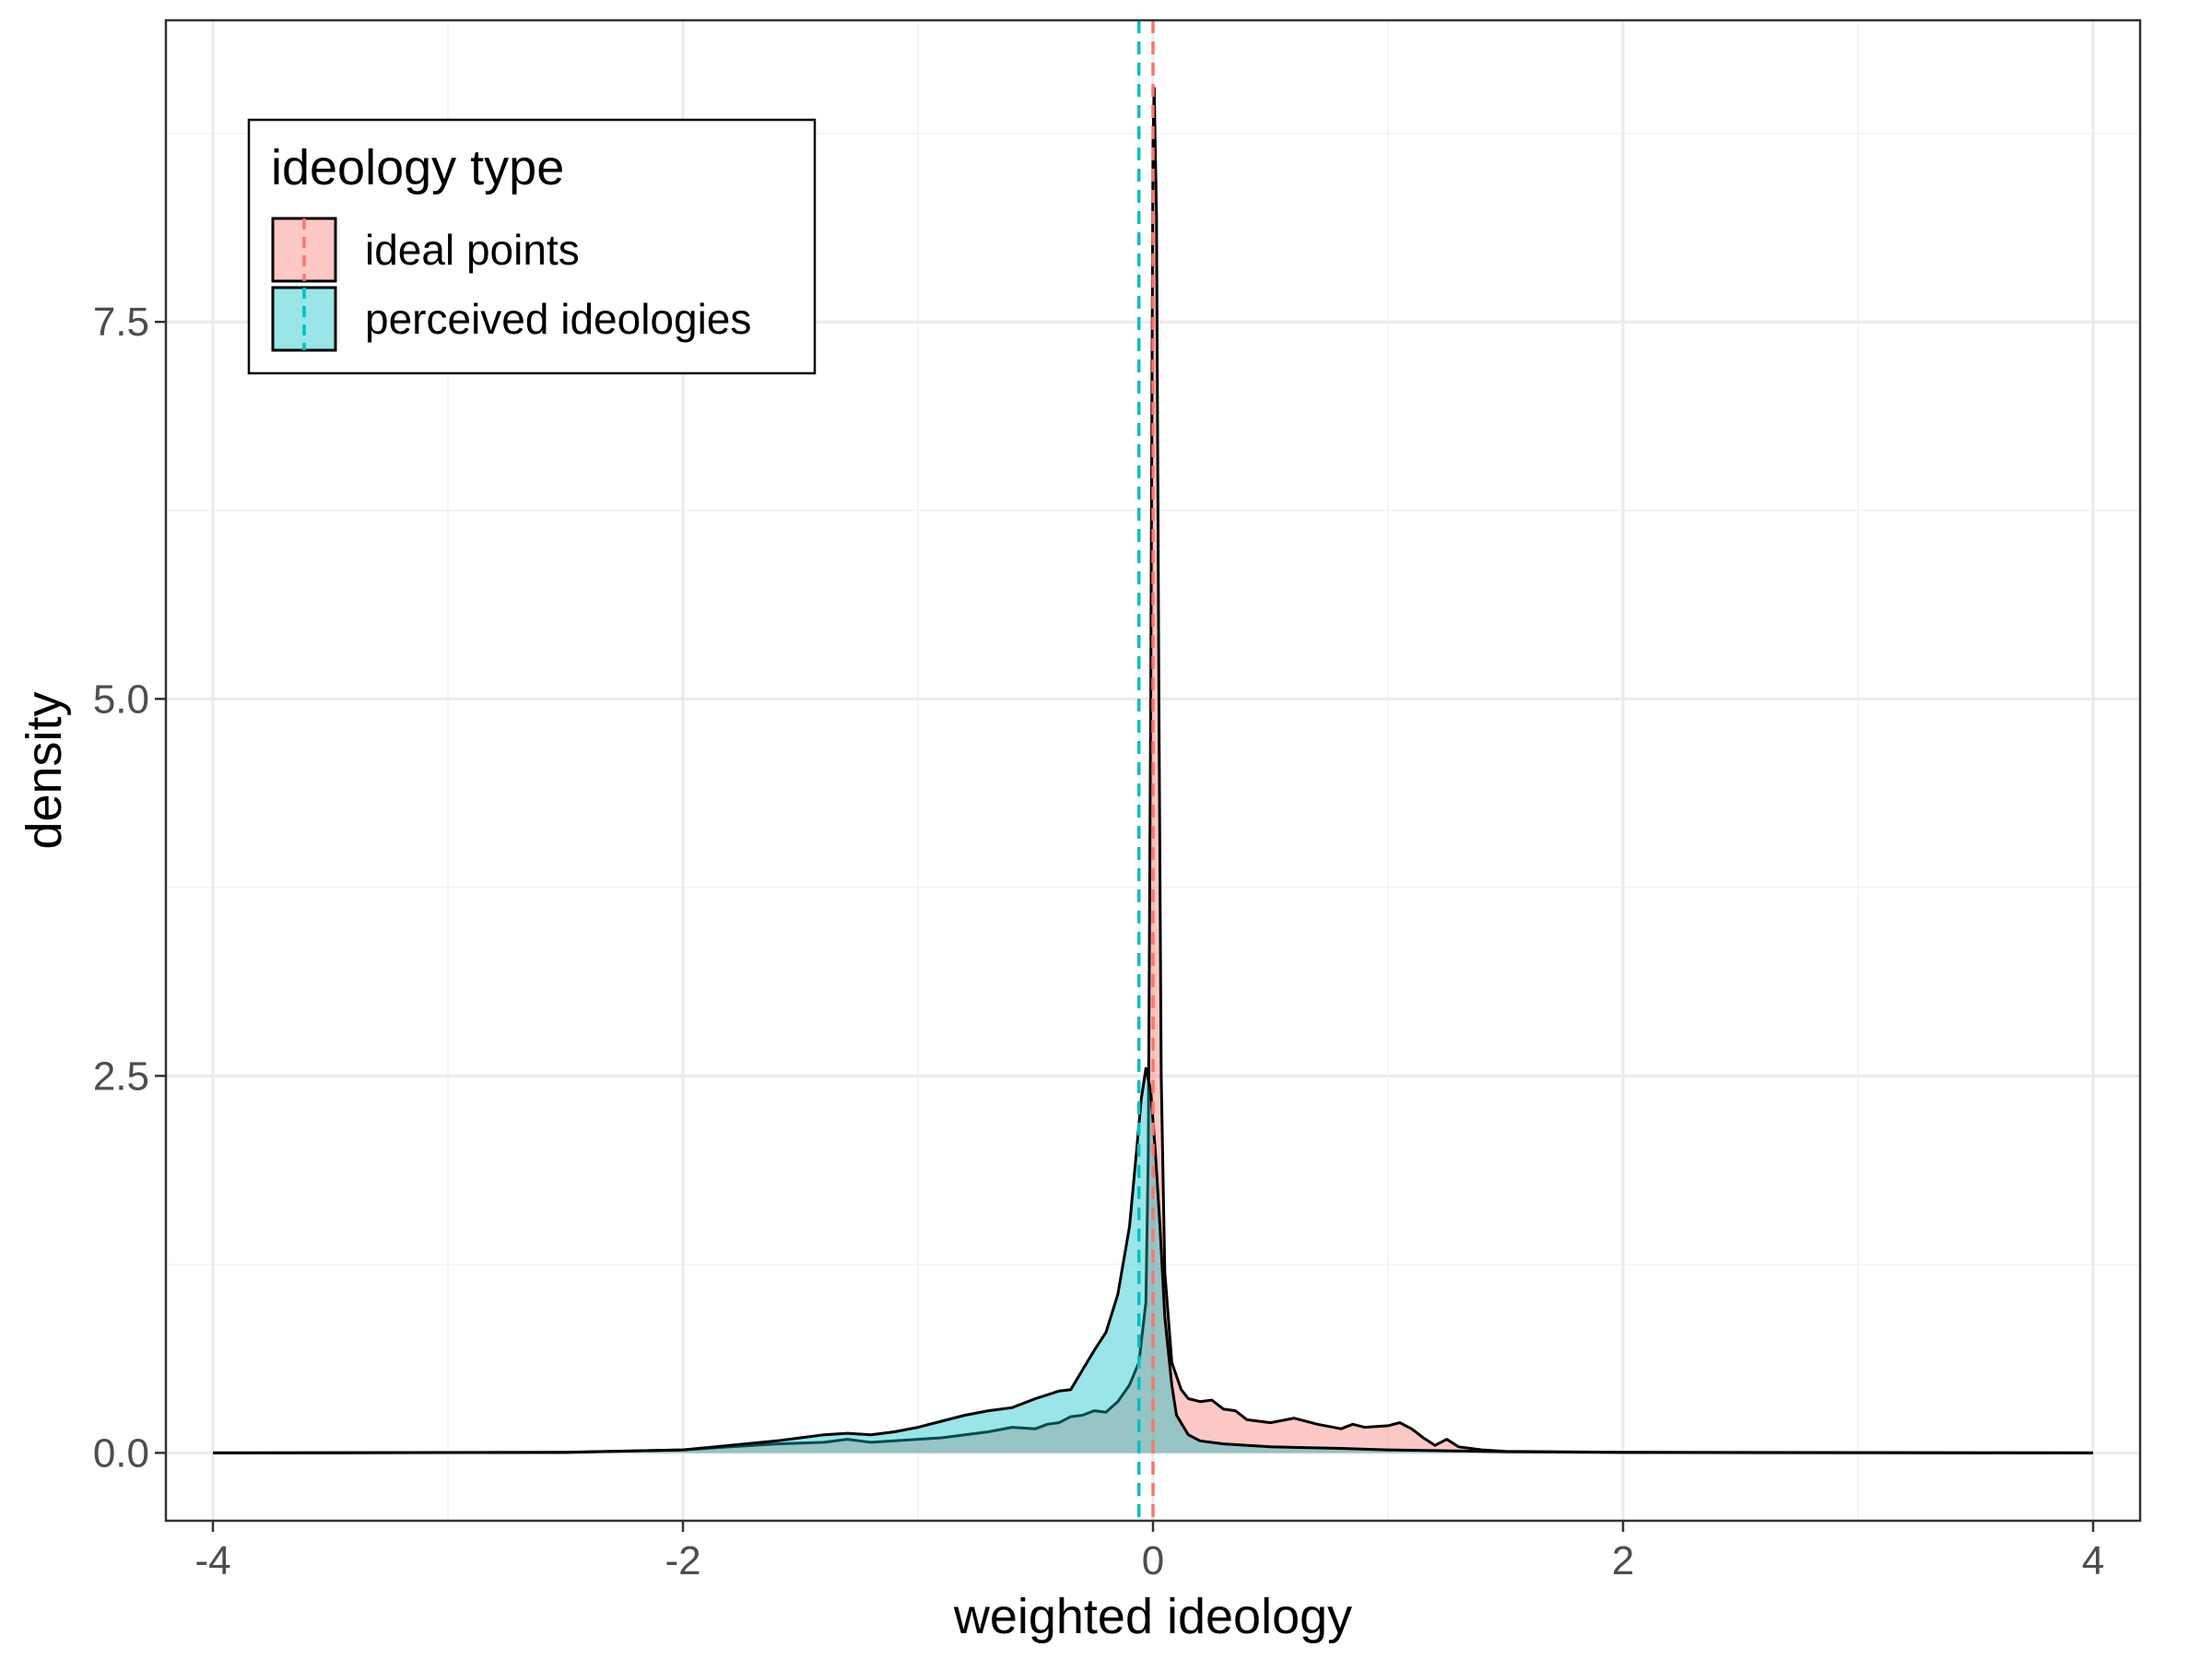  What do you see at coordinates (558, 319) in the screenshot?
I see `legend-label-perceived-ideologies: perceived ideologies` at bounding box center [558, 319].